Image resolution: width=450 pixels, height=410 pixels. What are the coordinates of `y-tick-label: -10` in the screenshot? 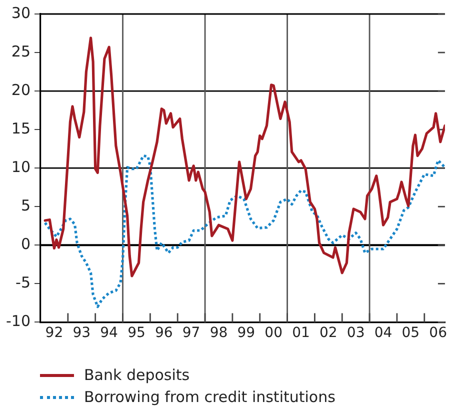 It's located at (18, 321).